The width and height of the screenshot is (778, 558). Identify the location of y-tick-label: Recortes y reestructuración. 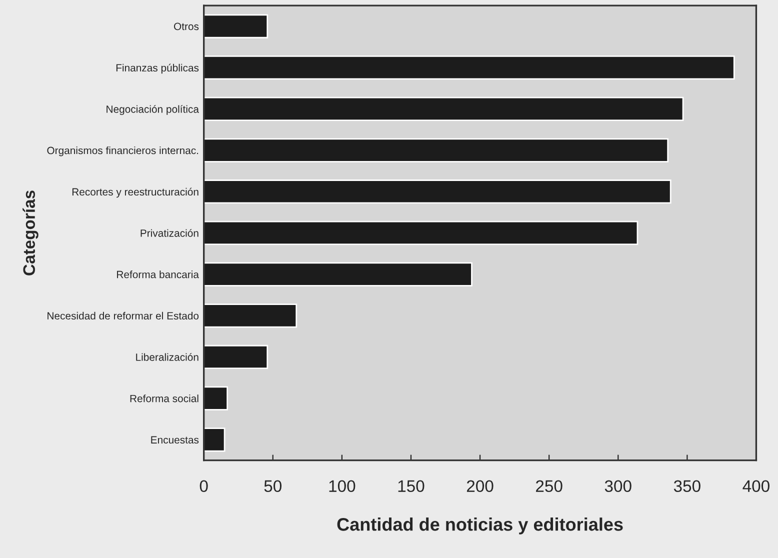
(135, 193).